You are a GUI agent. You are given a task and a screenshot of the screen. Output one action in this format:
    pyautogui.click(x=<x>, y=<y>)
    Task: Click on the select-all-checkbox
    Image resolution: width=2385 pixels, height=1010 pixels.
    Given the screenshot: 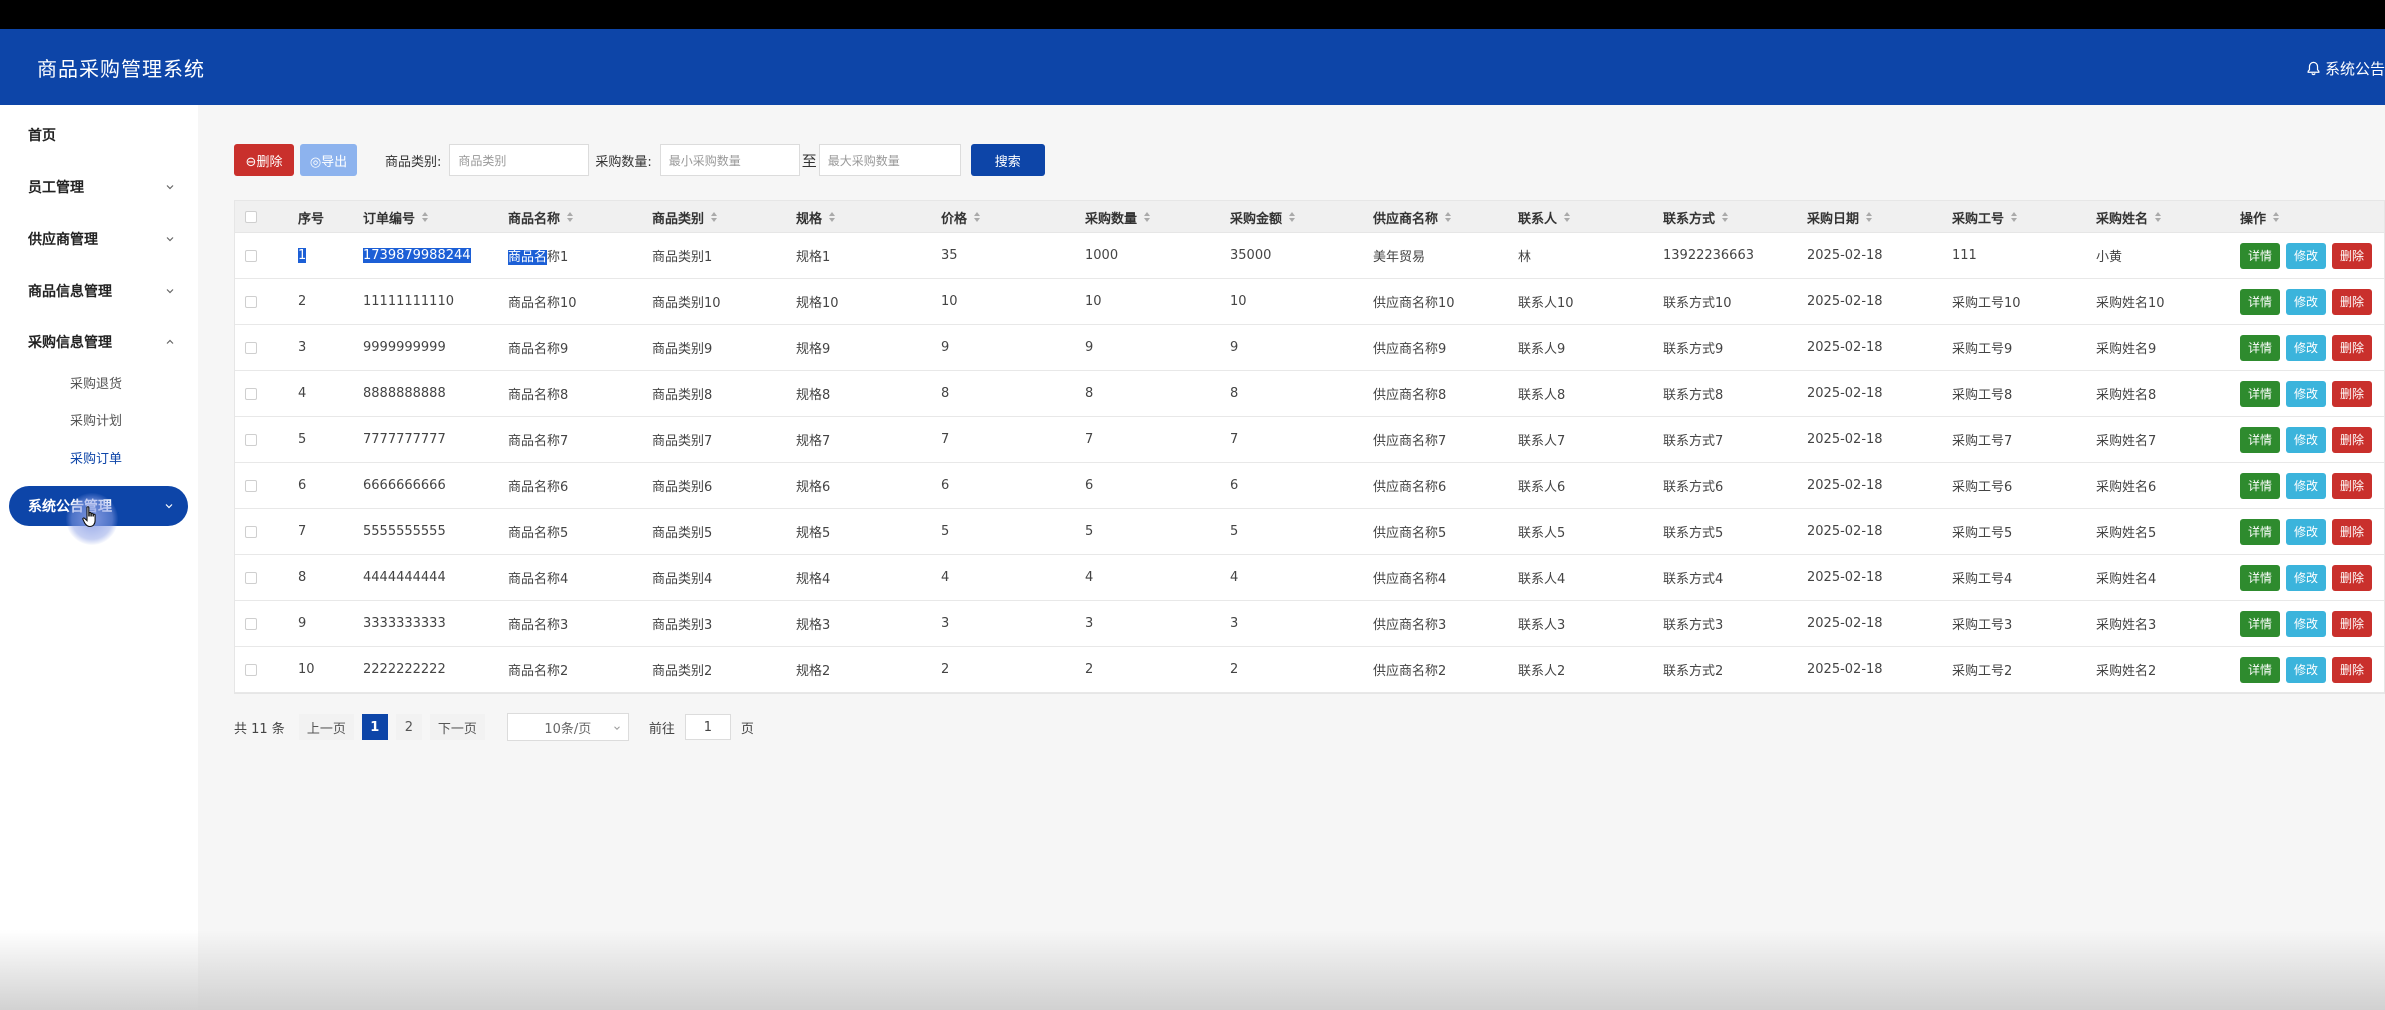 What is the action you would take?
    pyautogui.click(x=251, y=217)
    